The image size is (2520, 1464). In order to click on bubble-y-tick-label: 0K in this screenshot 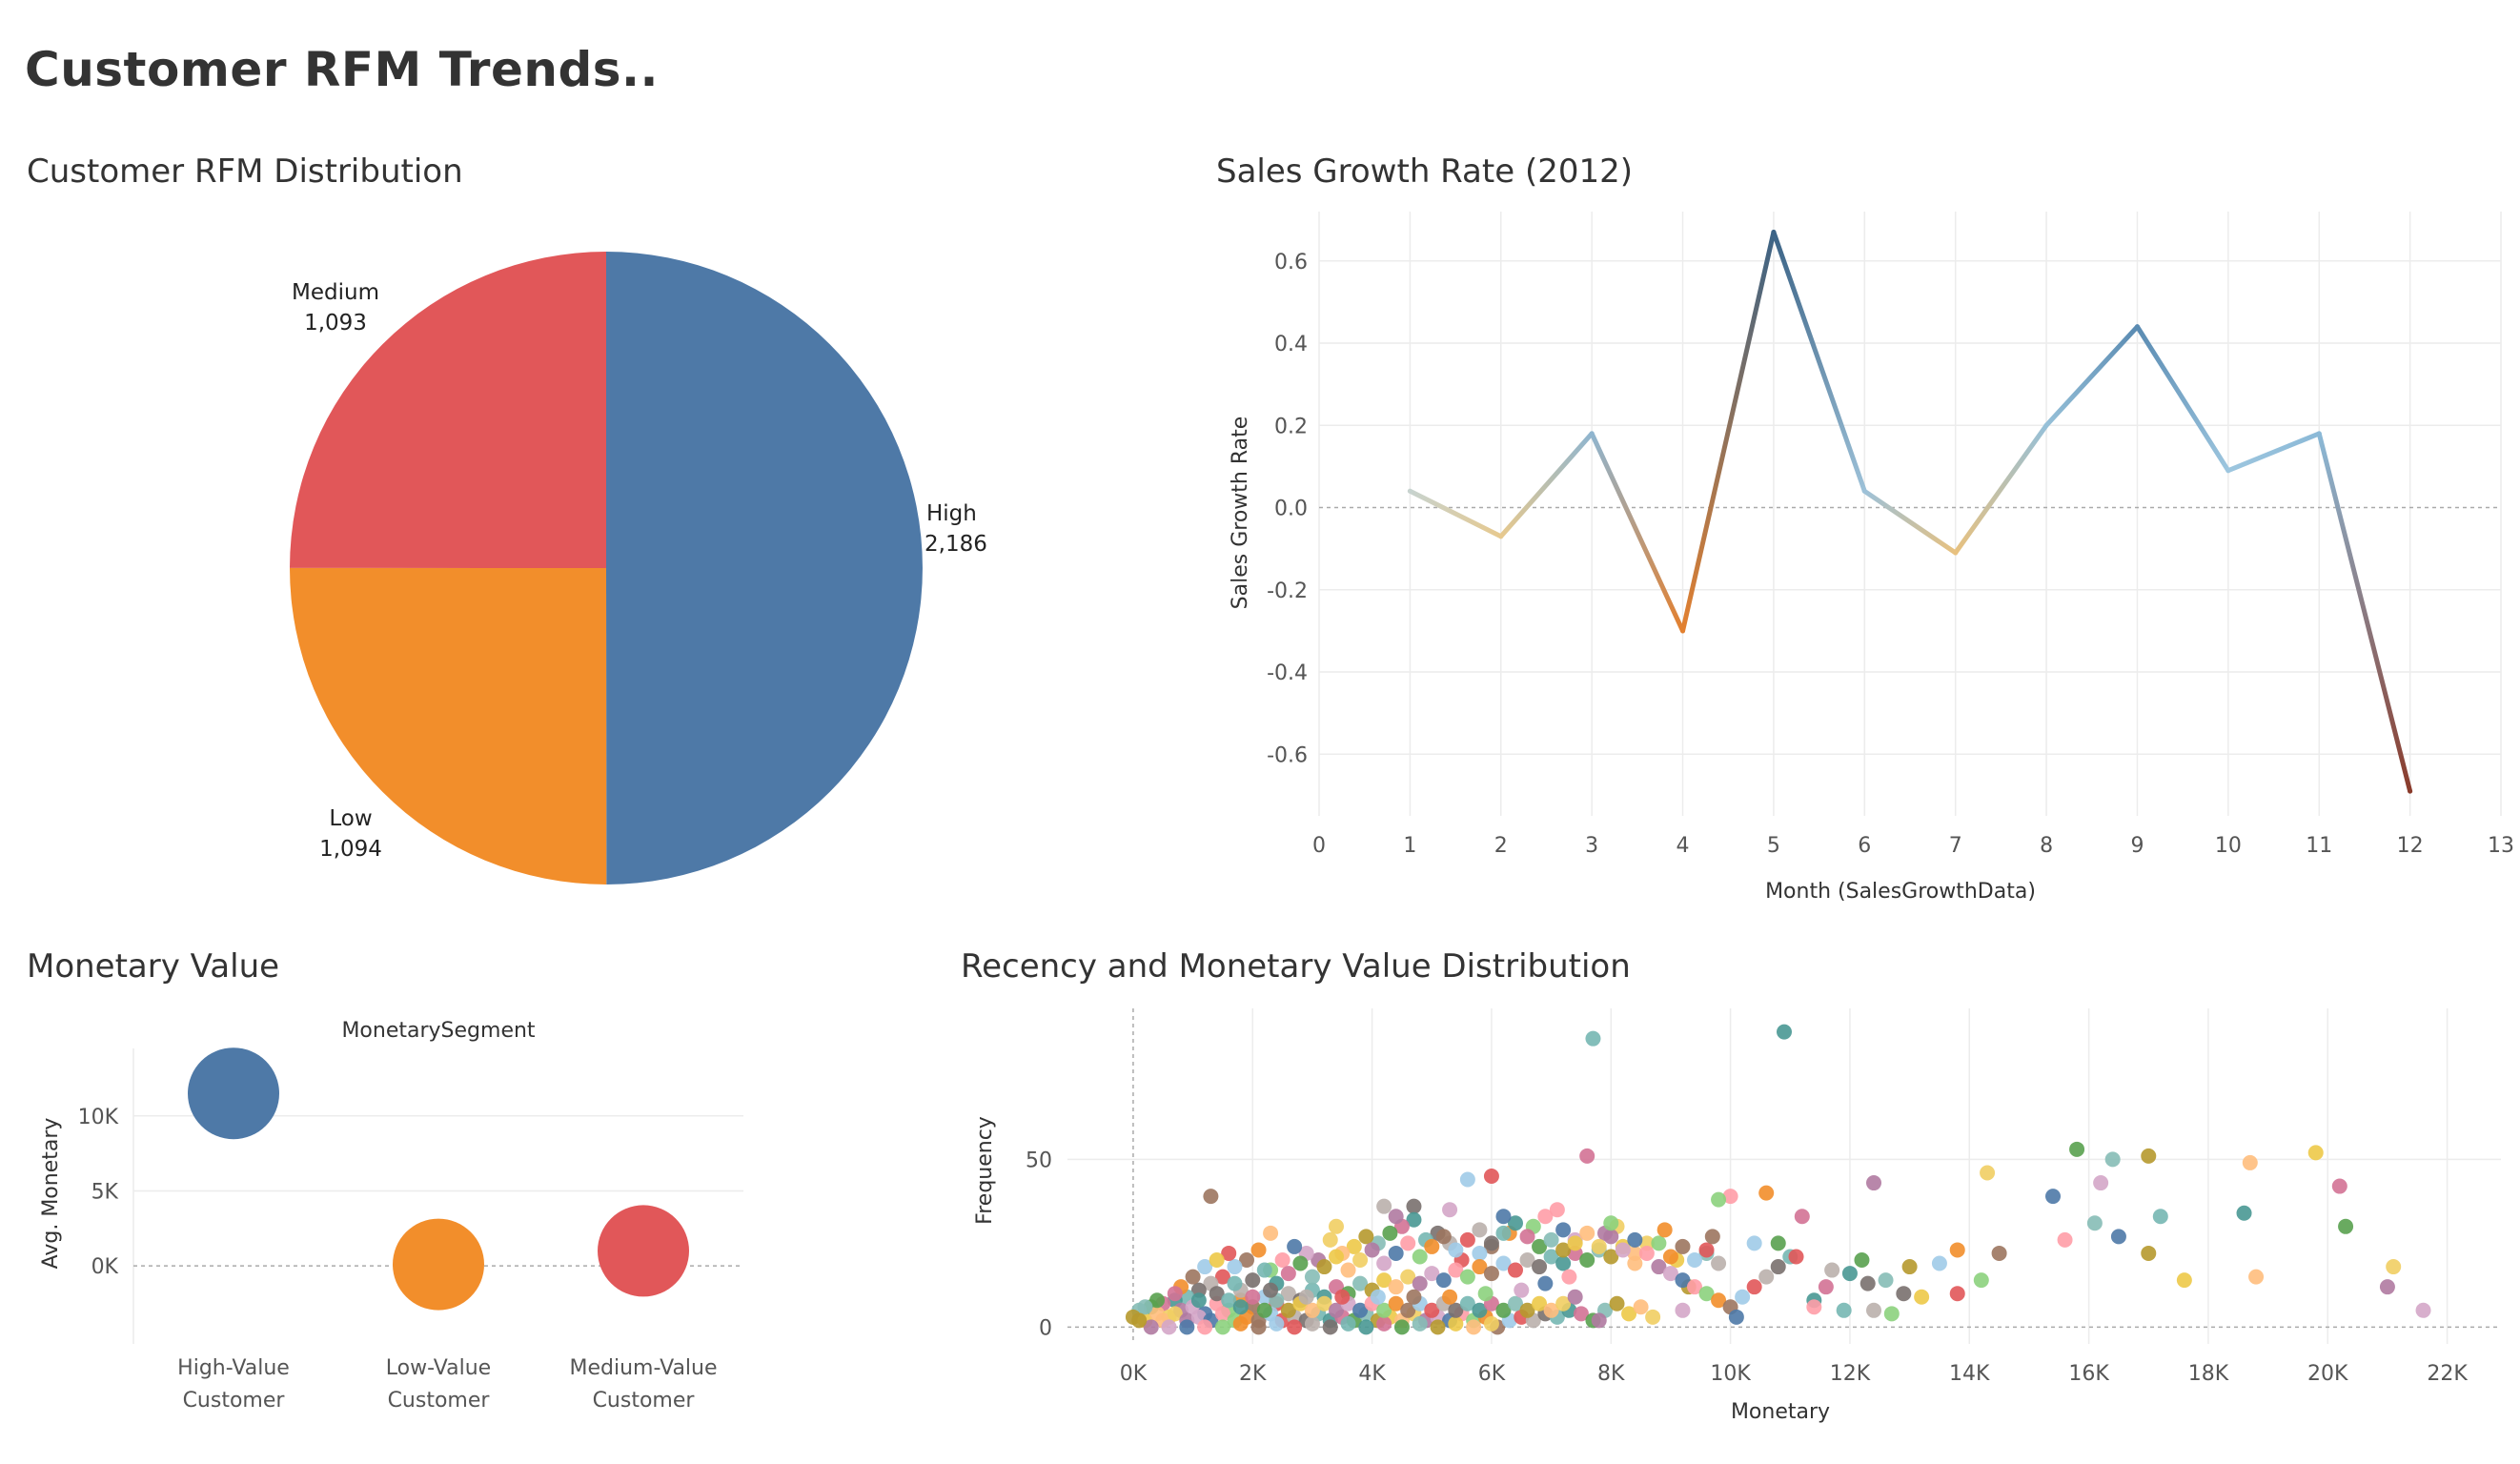, I will do `click(105, 1267)`.